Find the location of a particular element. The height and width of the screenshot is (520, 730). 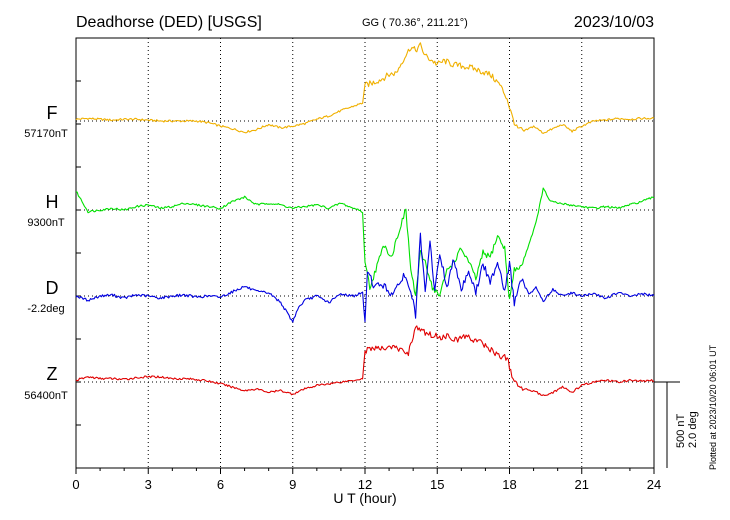

date-label: 2023/10/03 is located at coordinates (614, 22).